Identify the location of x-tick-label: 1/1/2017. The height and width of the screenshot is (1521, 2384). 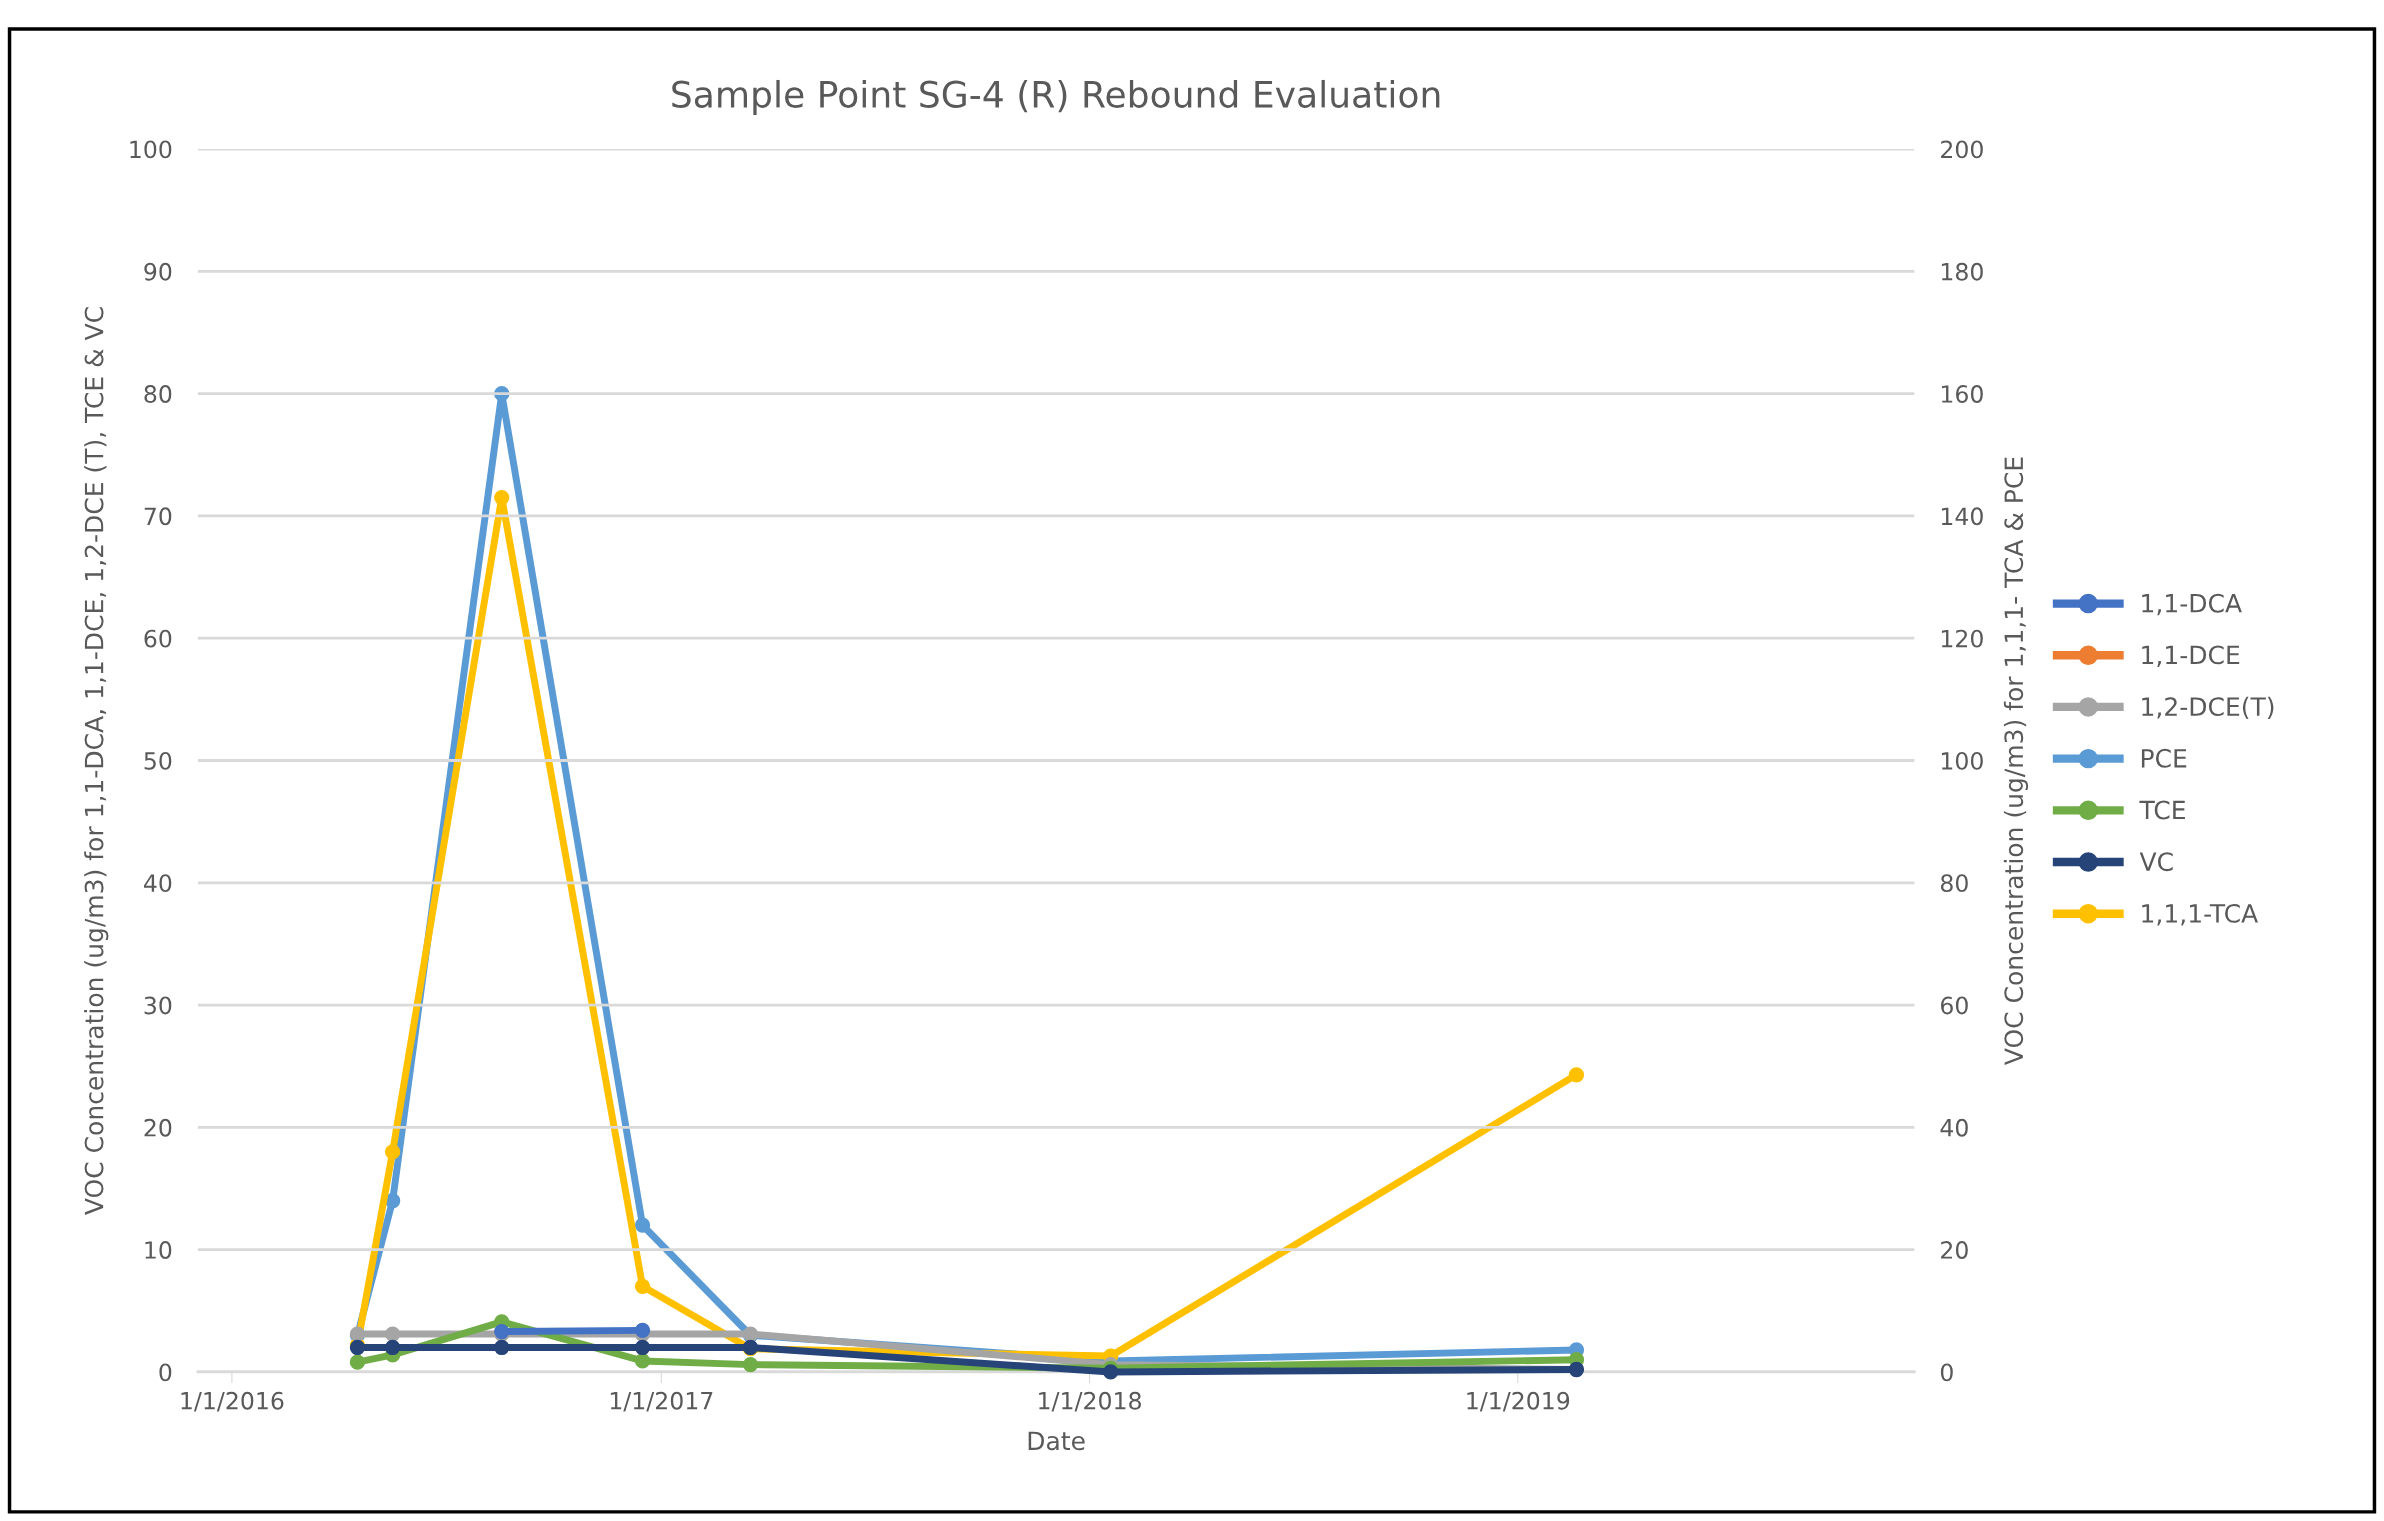
(661, 1401).